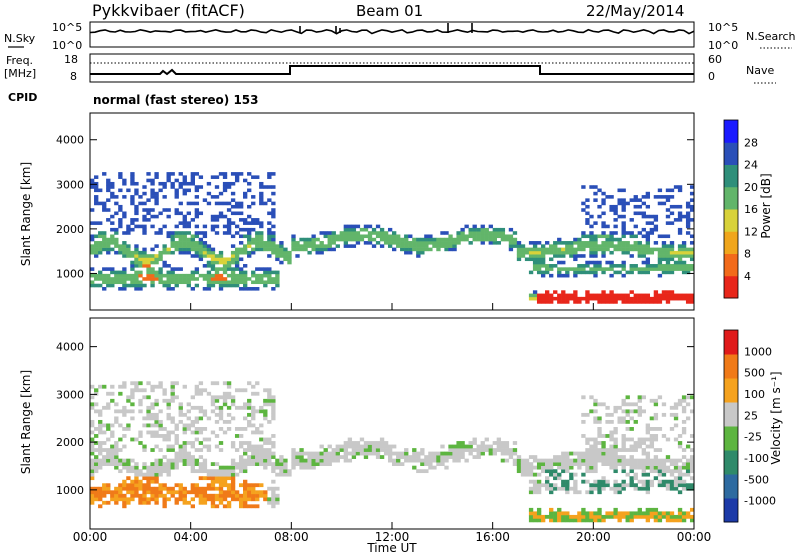  What do you see at coordinates (71, 59) in the screenshot?
I see `freq-tick-top: 18` at bounding box center [71, 59].